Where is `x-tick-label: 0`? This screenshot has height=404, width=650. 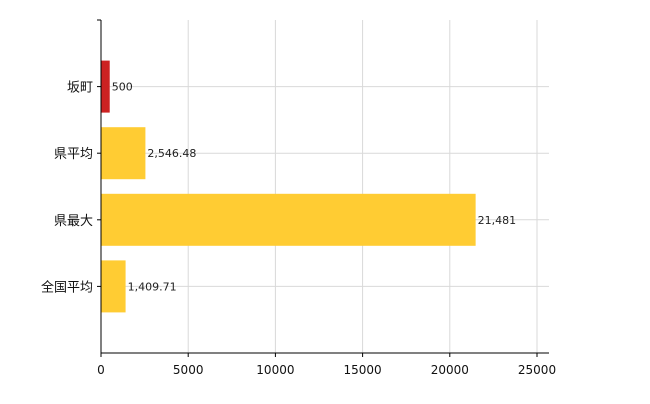 x-tick-label: 0 is located at coordinates (101, 370).